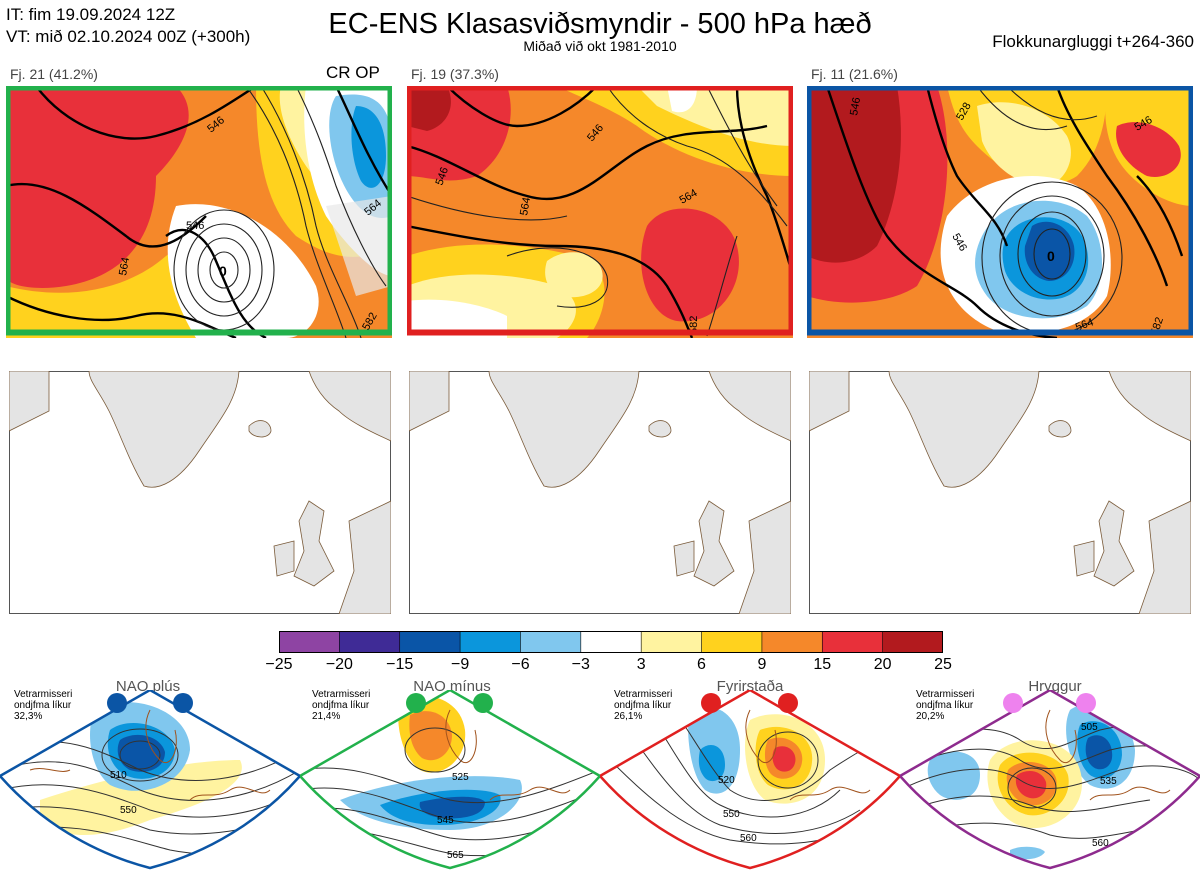 The height and width of the screenshot is (871, 1200). What do you see at coordinates (943, 664) in the screenshot?
I see `colorbar-tick-label: 25` at bounding box center [943, 664].